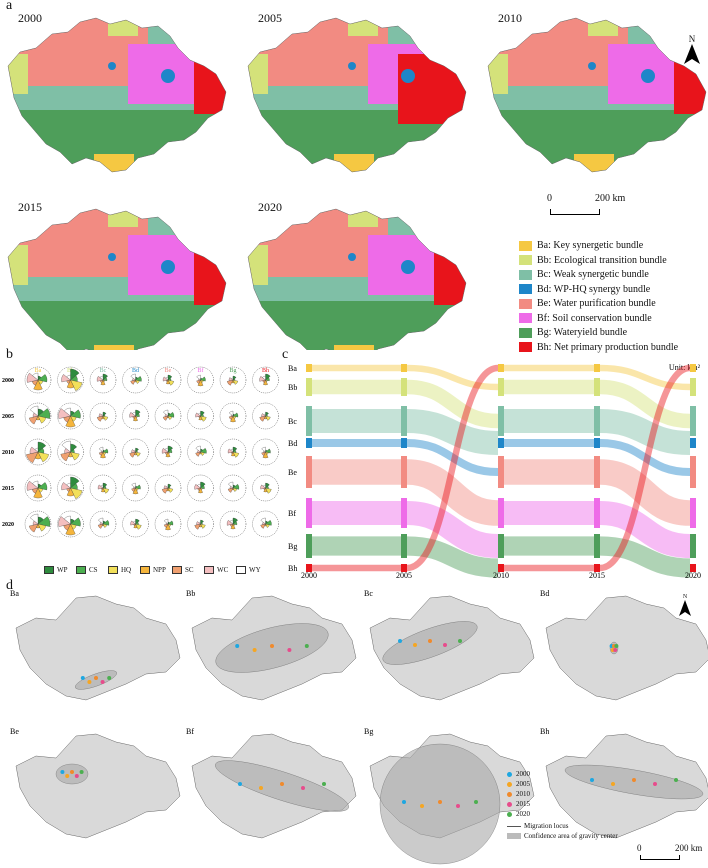 The width and height of the screenshot is (708, 868). I want to click on north-label: N, so click(692, 39).